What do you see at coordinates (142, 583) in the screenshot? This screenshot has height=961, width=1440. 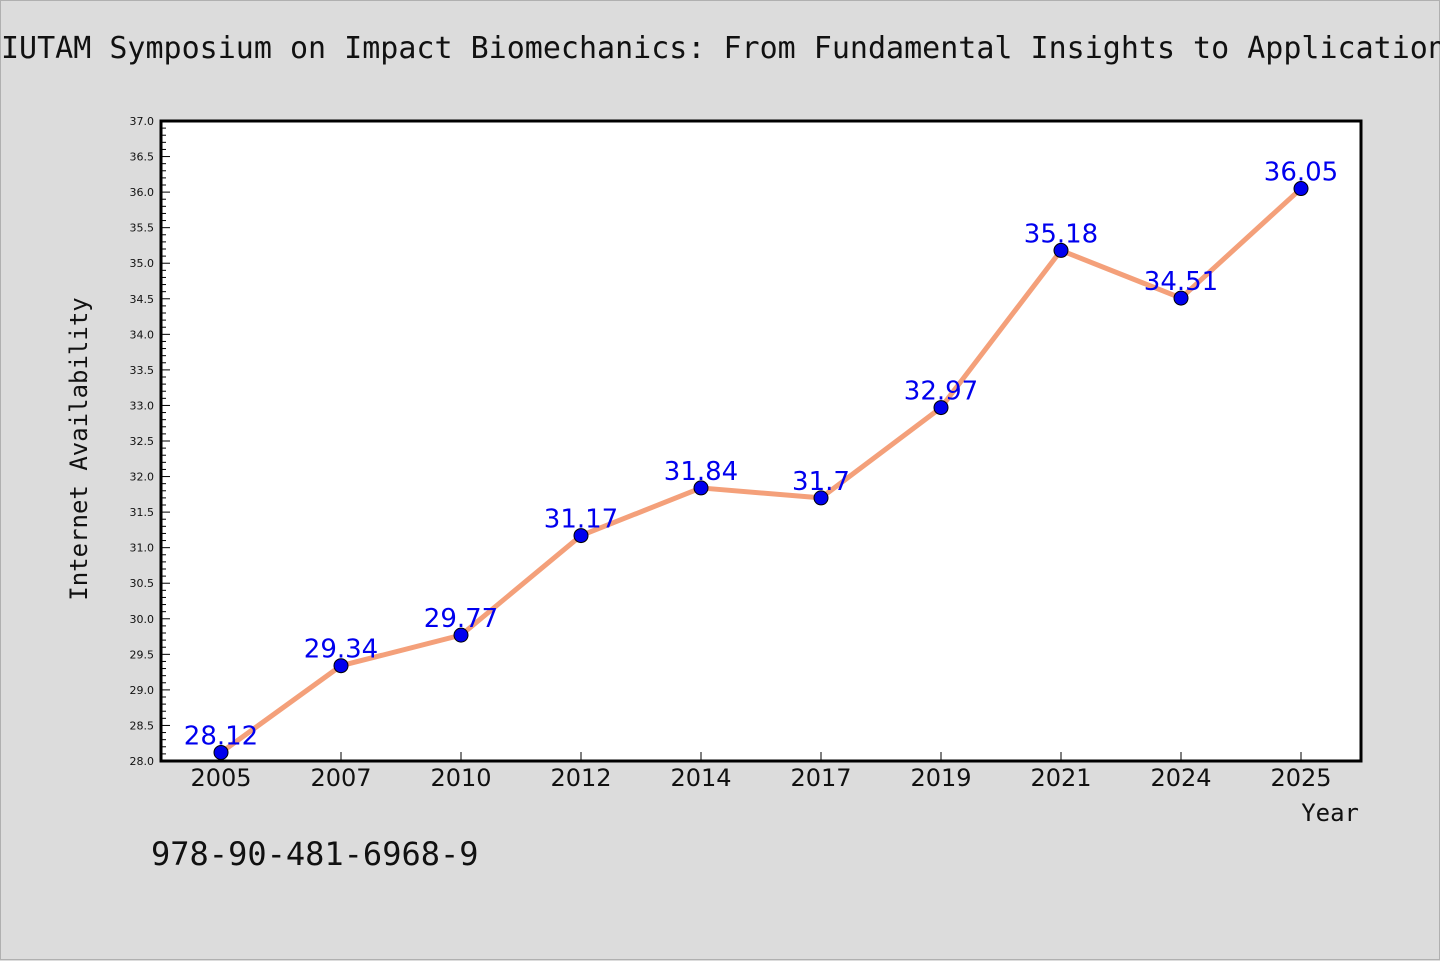 I see `y-tick-label: 30.5` at bounding box center [142, 583].